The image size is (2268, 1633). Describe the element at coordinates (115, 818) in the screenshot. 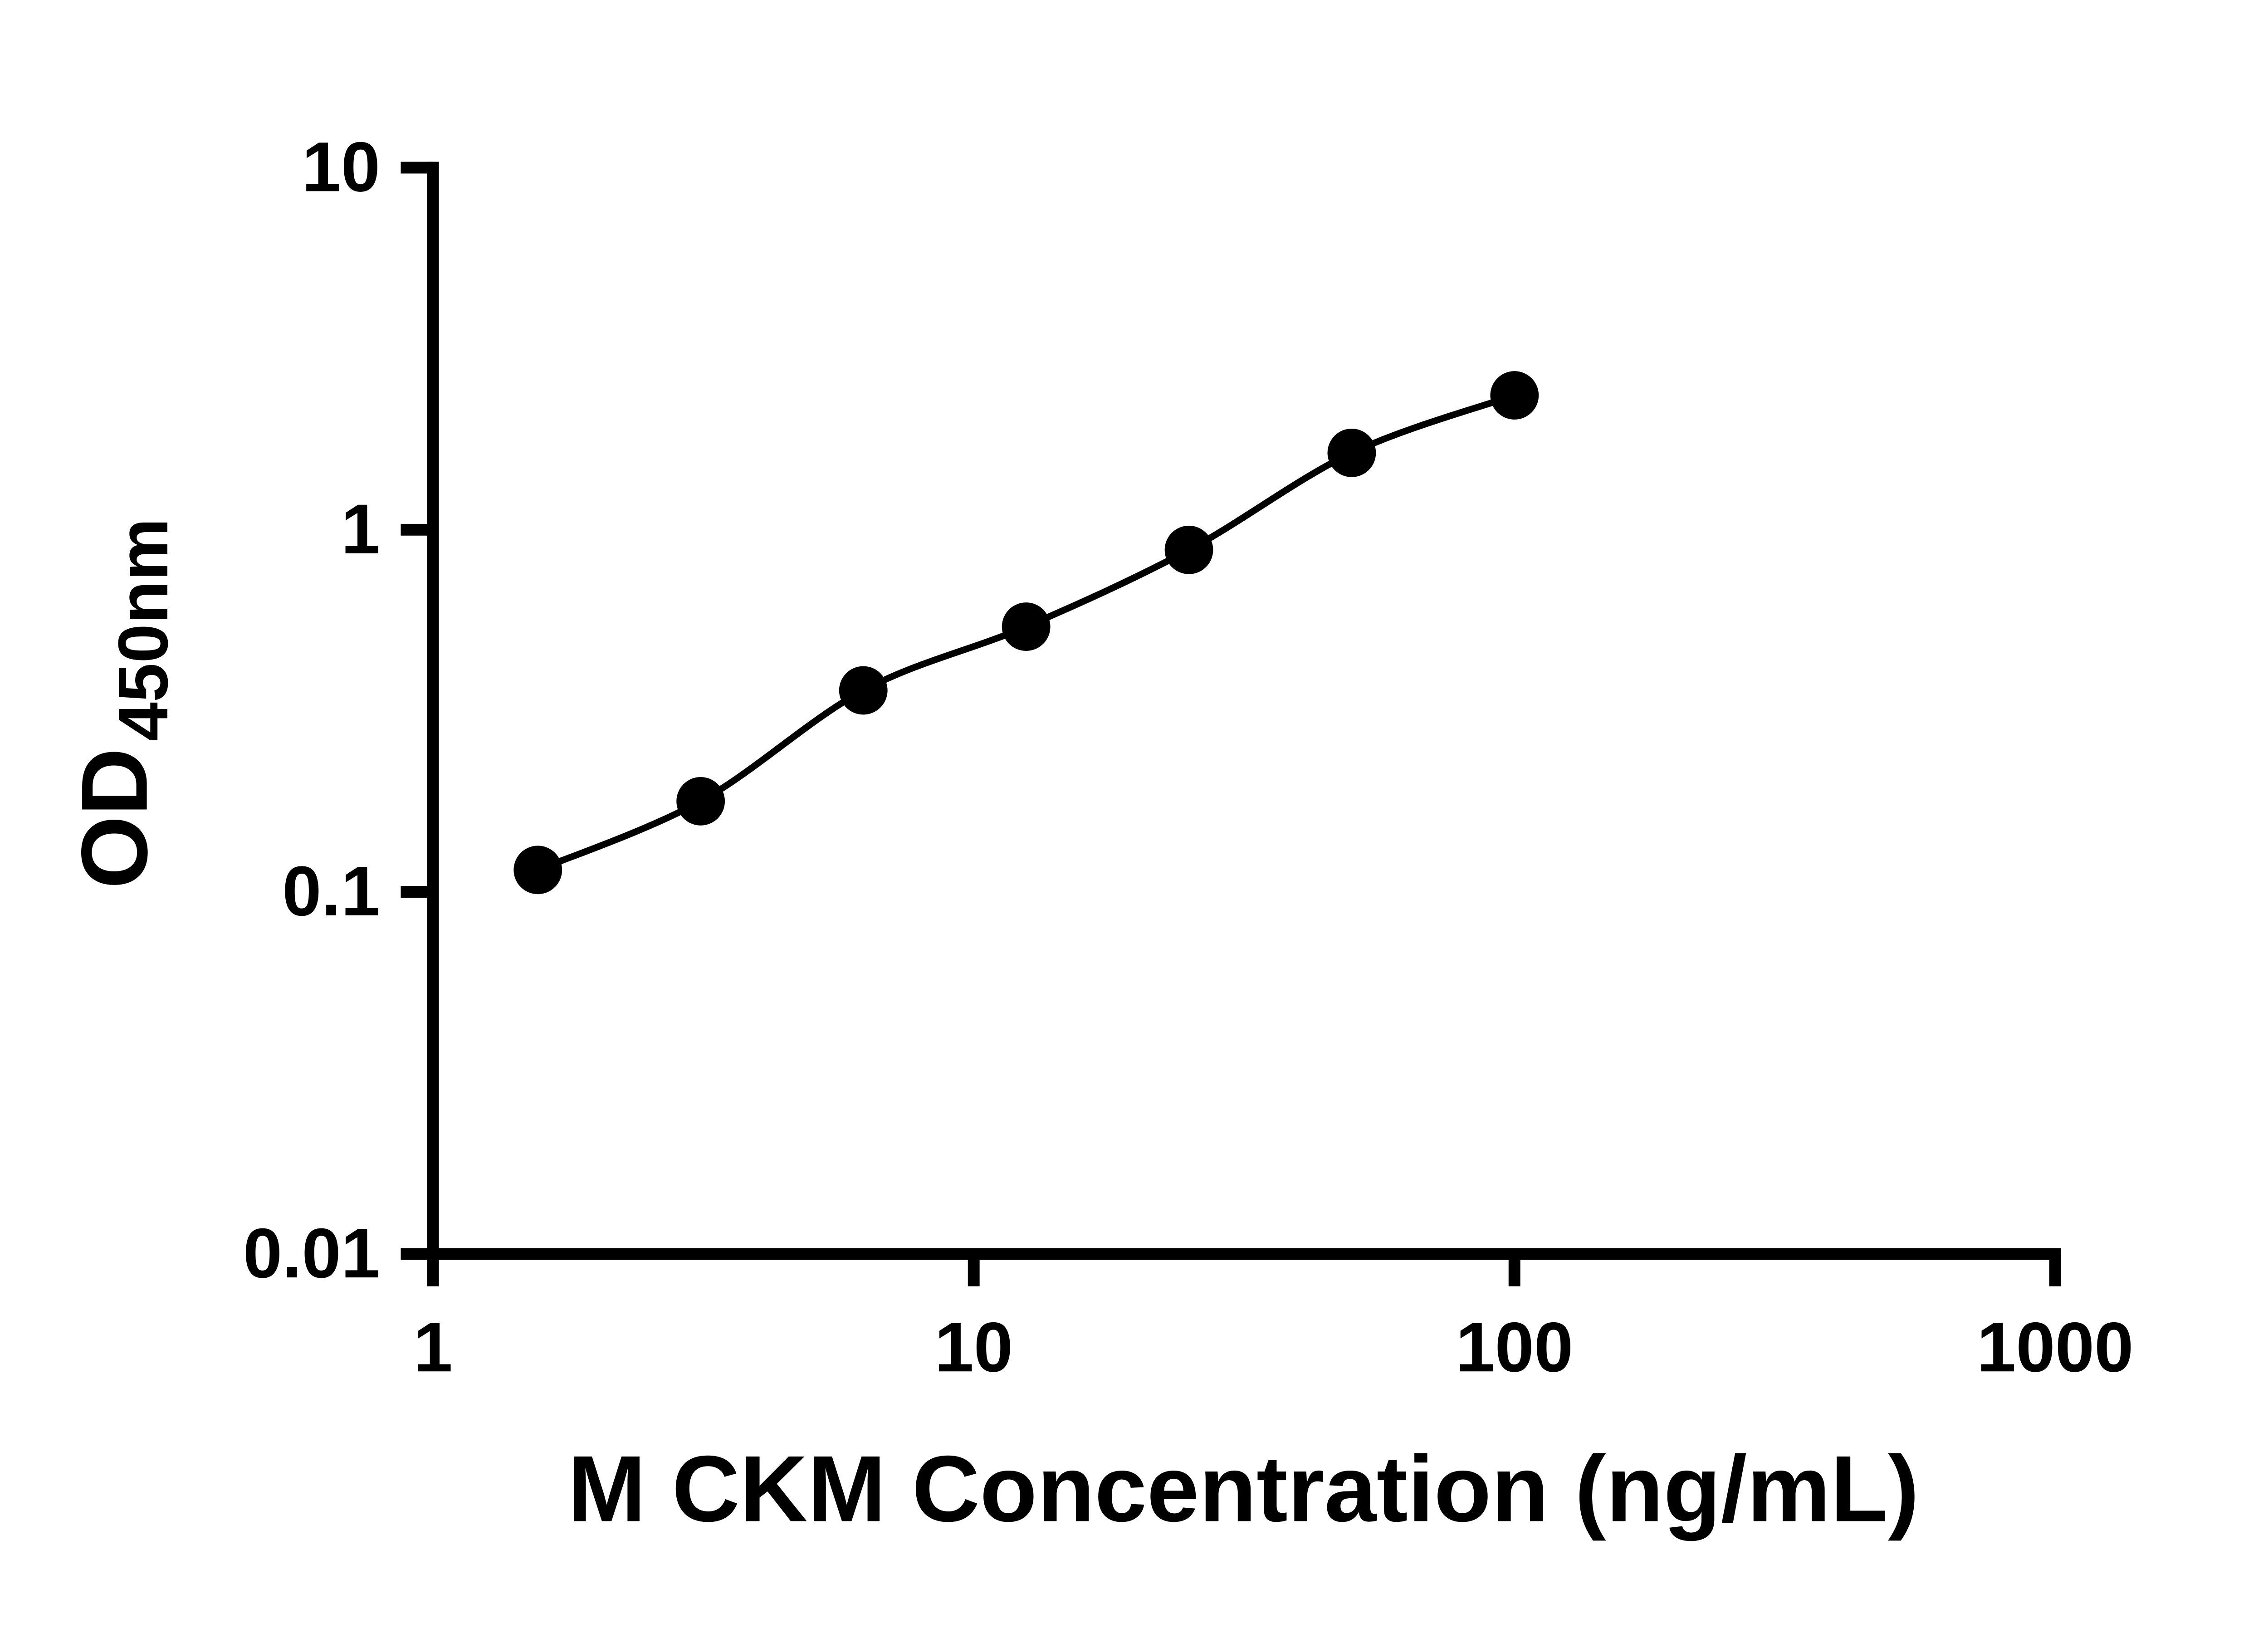

I see `y-axis-title-main: OD` at that location.